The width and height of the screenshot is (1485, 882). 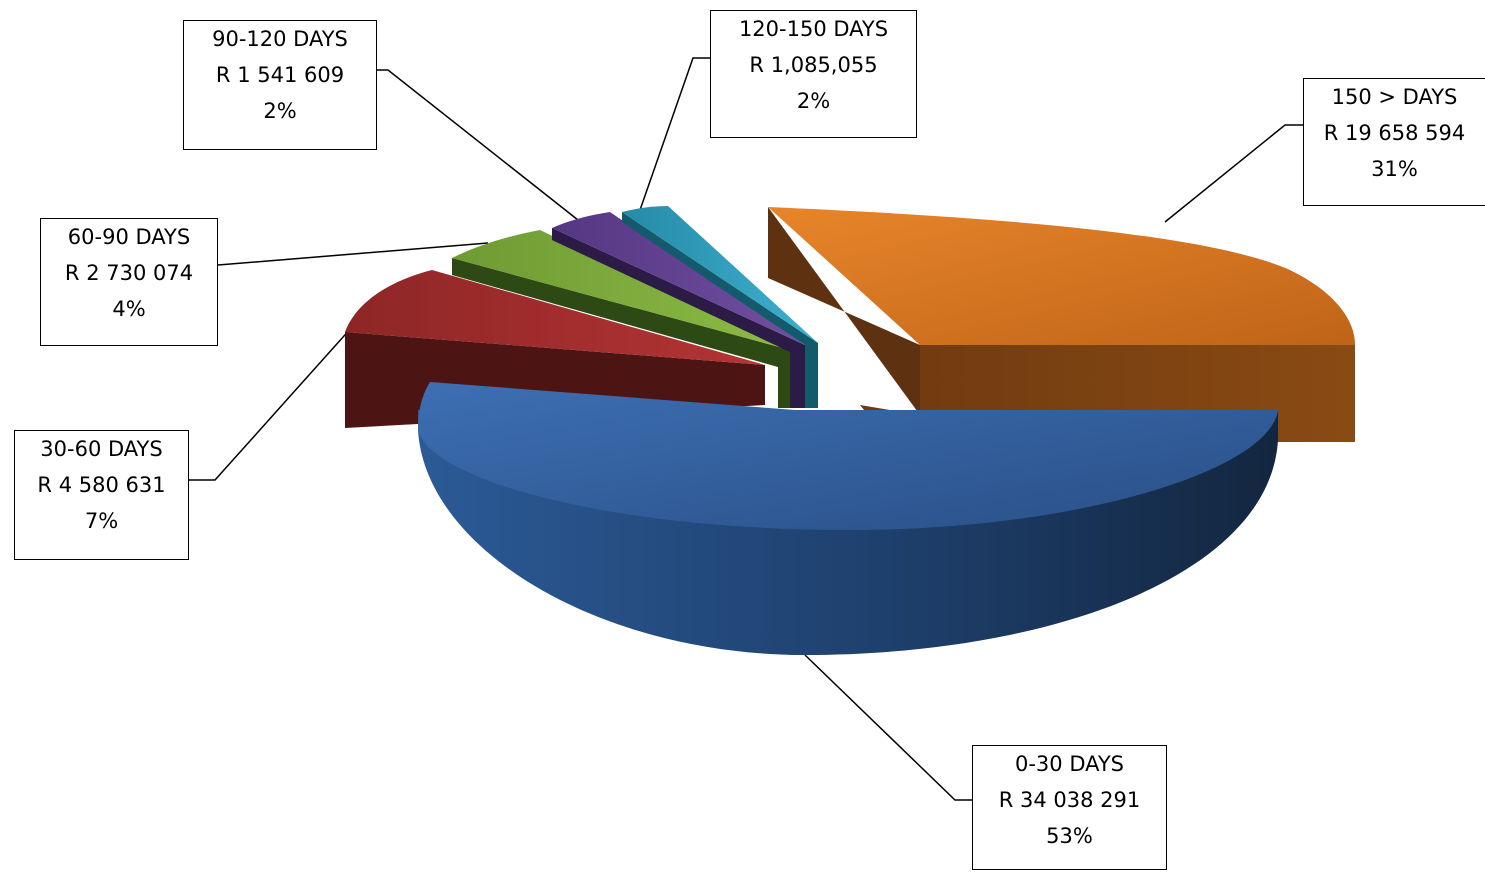 I want to click on slice-150-days, so click(x=1061, y=324).